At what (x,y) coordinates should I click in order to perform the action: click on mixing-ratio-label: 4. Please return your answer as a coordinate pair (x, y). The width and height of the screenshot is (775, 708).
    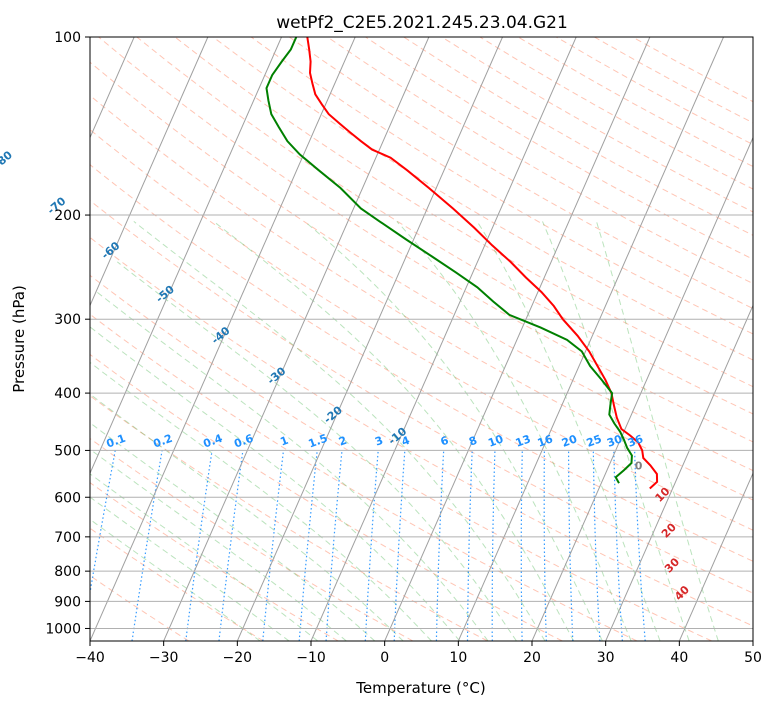
    Looking at the image, I should click on (406, 441).